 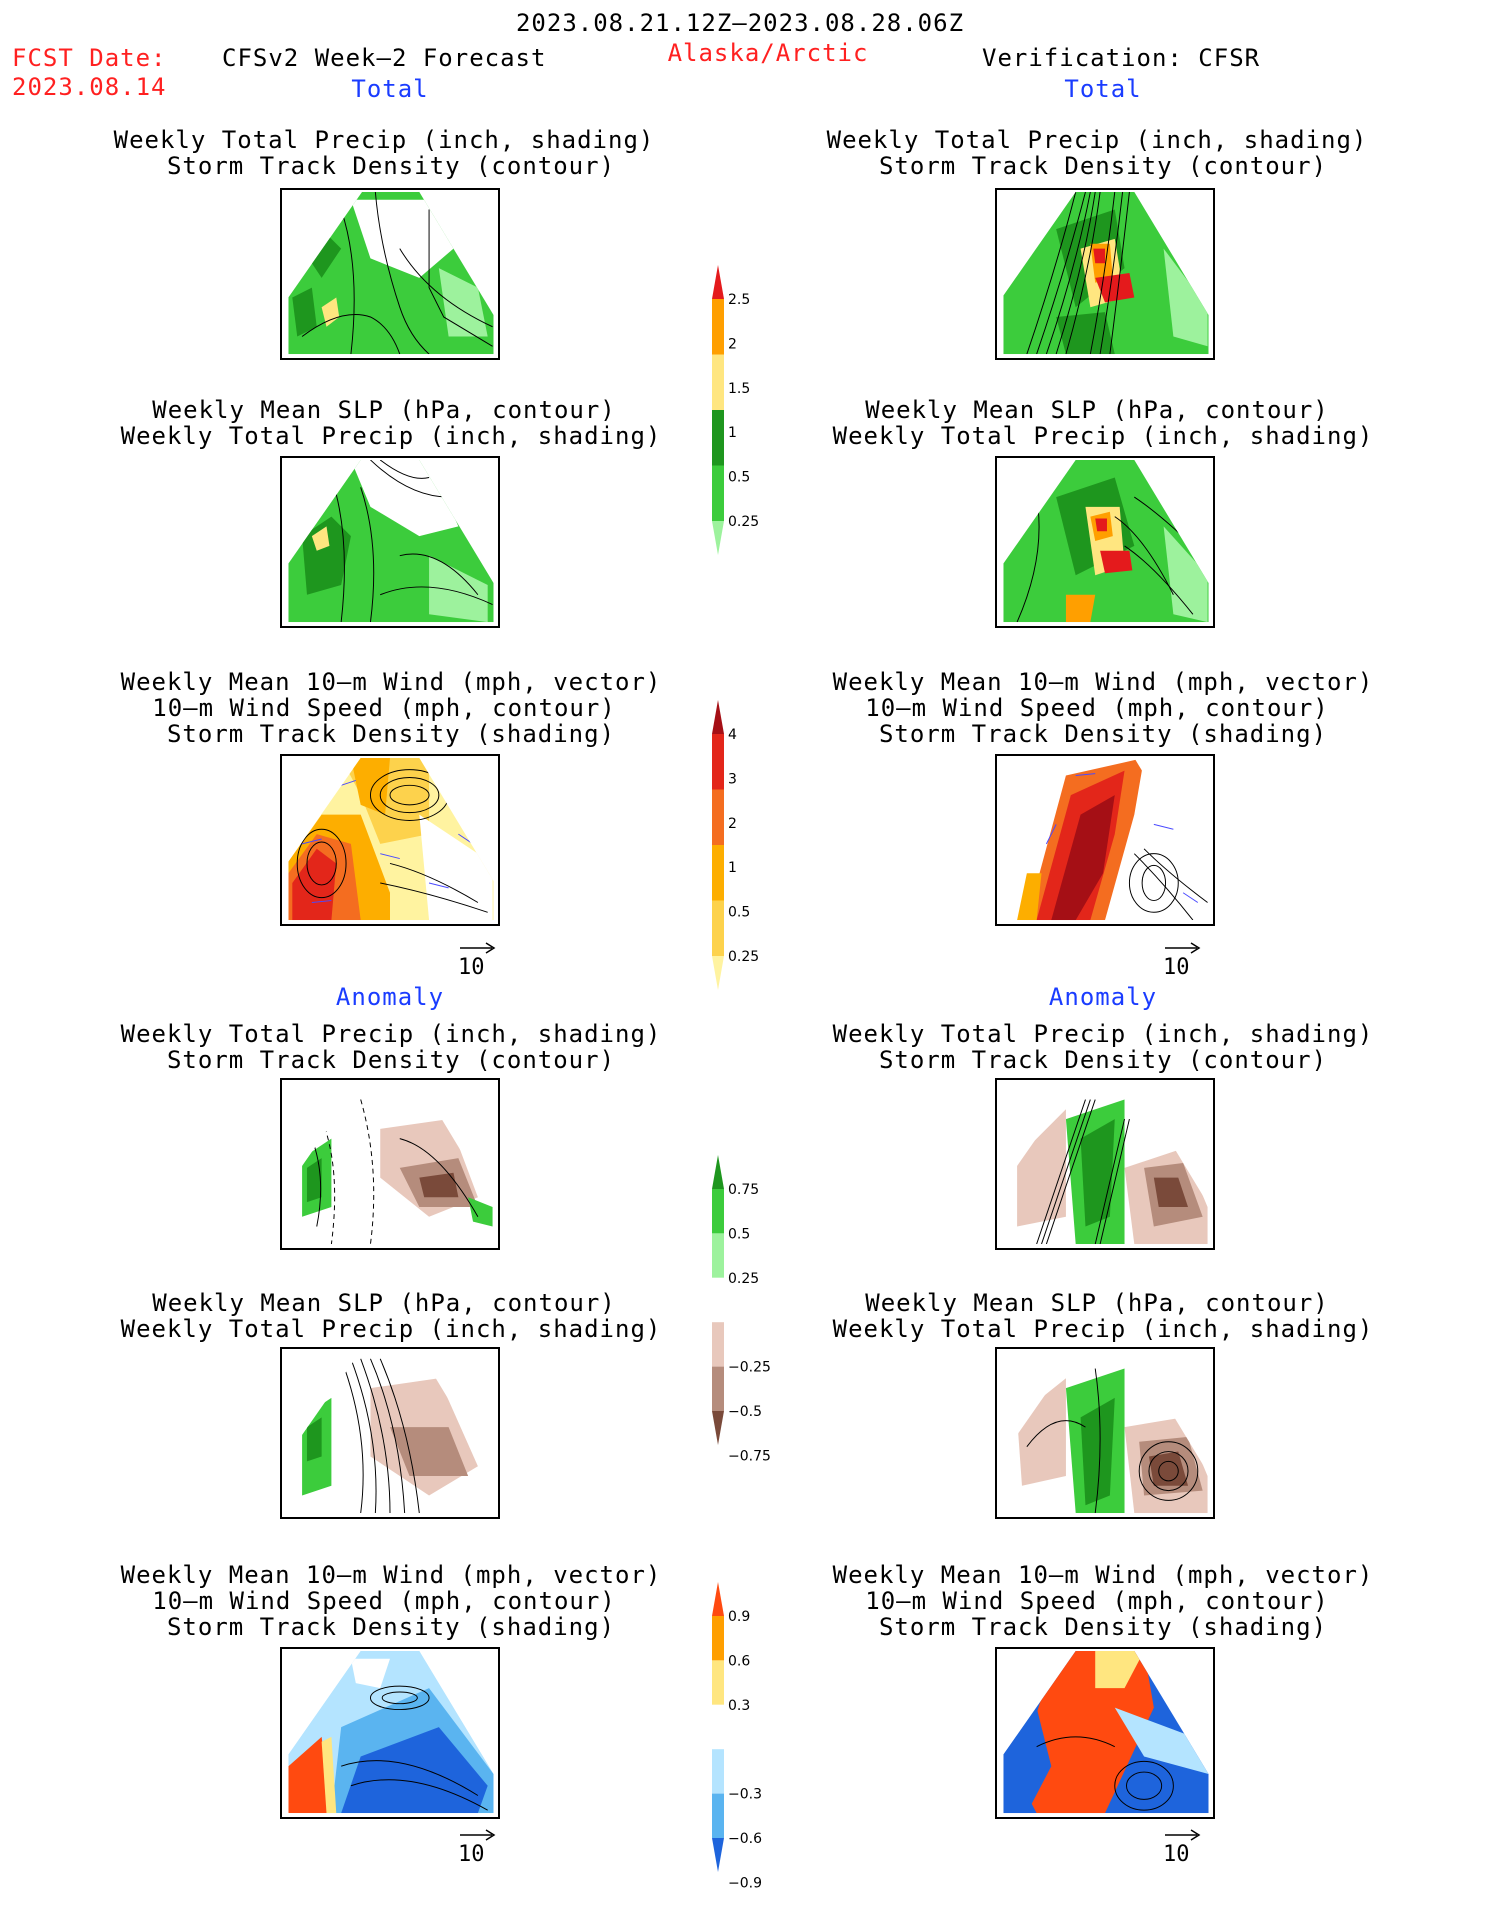 I want to click on colorbar-label: 2.5, so click(x=739, y=300).